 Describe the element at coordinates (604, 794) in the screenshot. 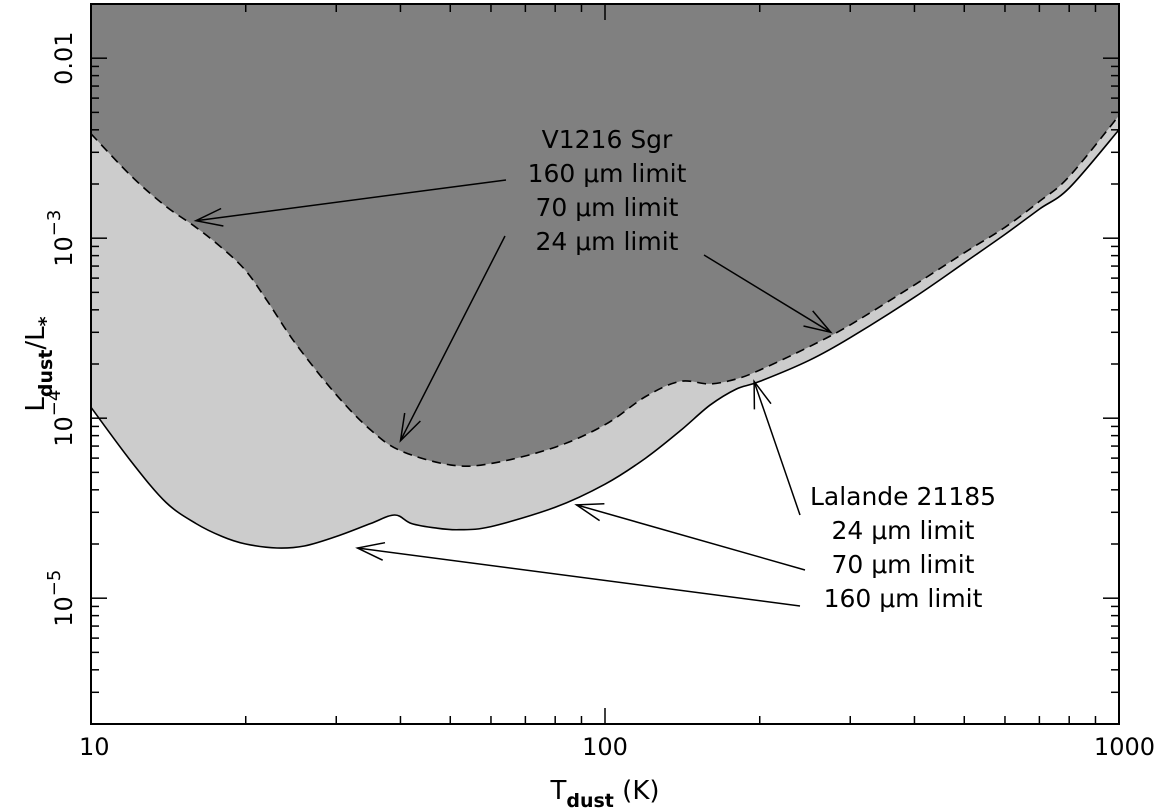

I see `x-axis-title: Tdust (K)` at that location.